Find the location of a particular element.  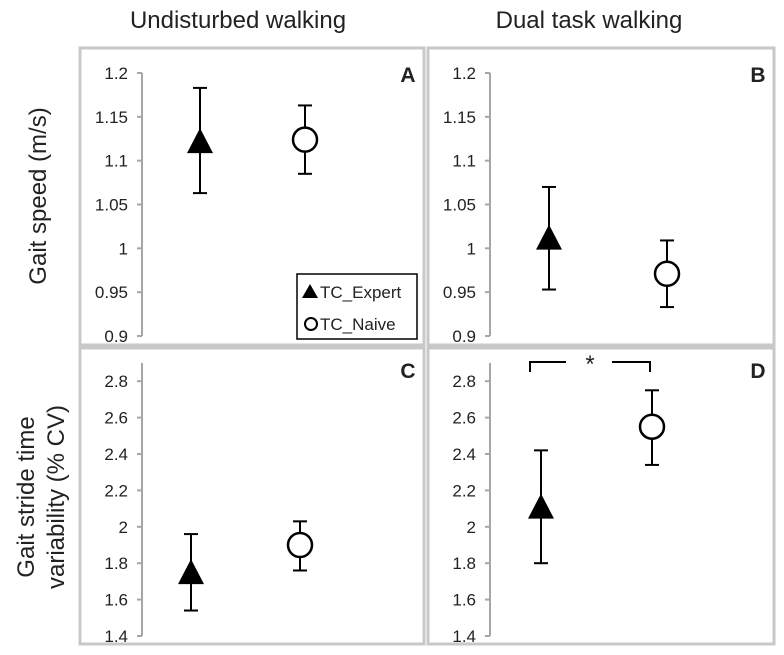

significance-asterisk: * is located at coordinates (589, 364).